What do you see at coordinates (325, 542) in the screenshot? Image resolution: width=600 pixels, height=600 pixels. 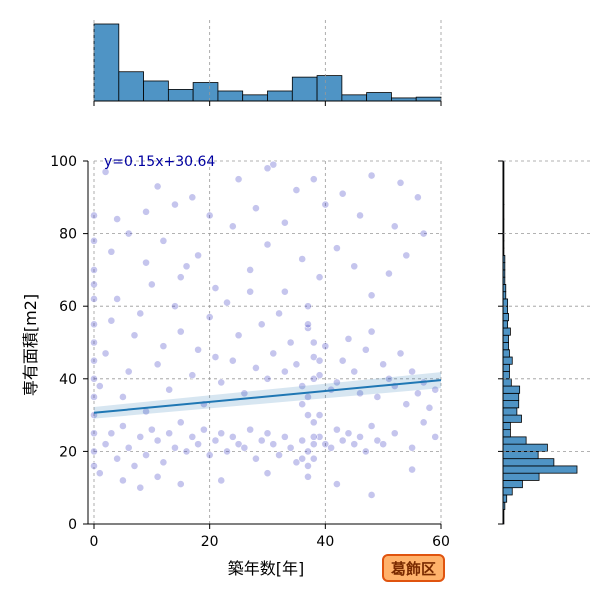 I see `x-tick-label-40: 40` at bounding box center [325, 542].